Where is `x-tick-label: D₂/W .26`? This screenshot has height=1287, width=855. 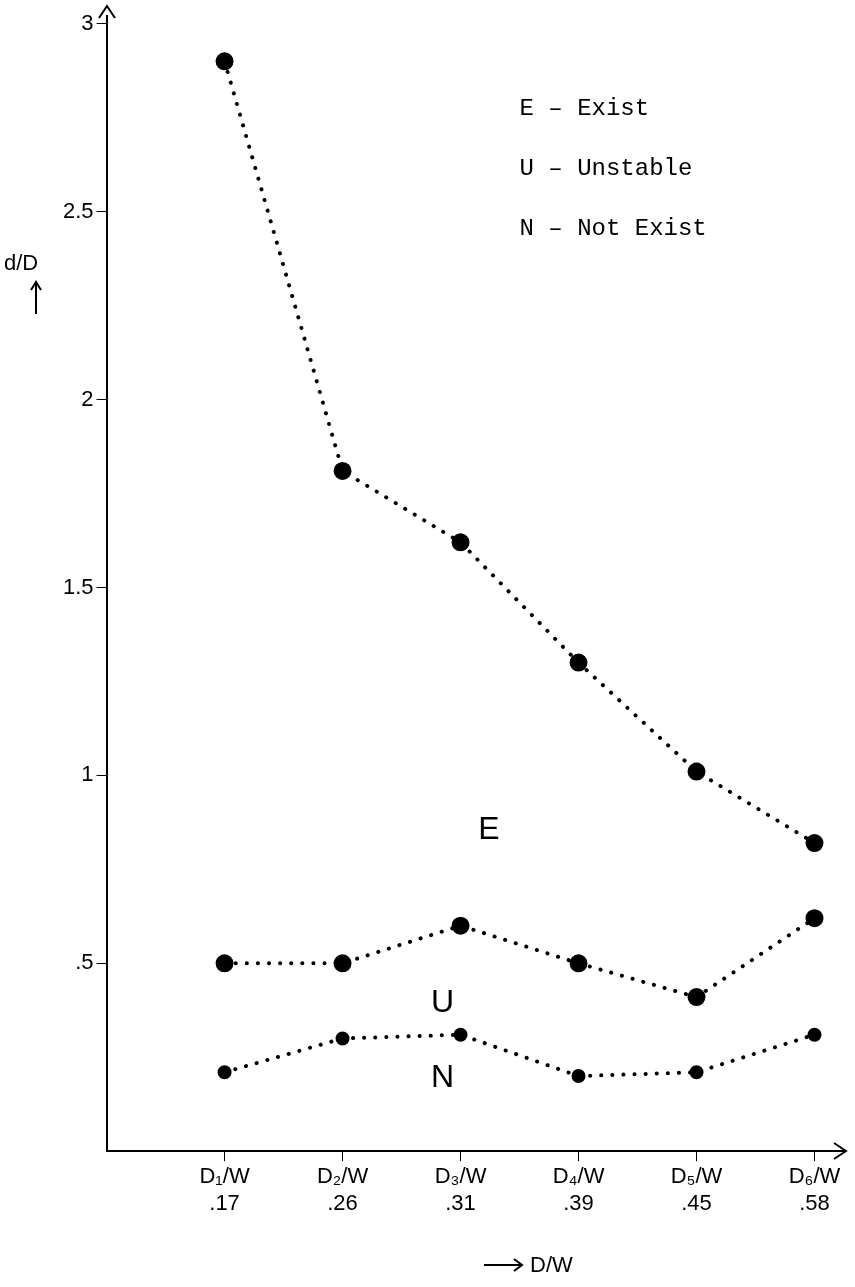 x-tick-label: D₂/W .26 is located at coordinates (342, 1189).